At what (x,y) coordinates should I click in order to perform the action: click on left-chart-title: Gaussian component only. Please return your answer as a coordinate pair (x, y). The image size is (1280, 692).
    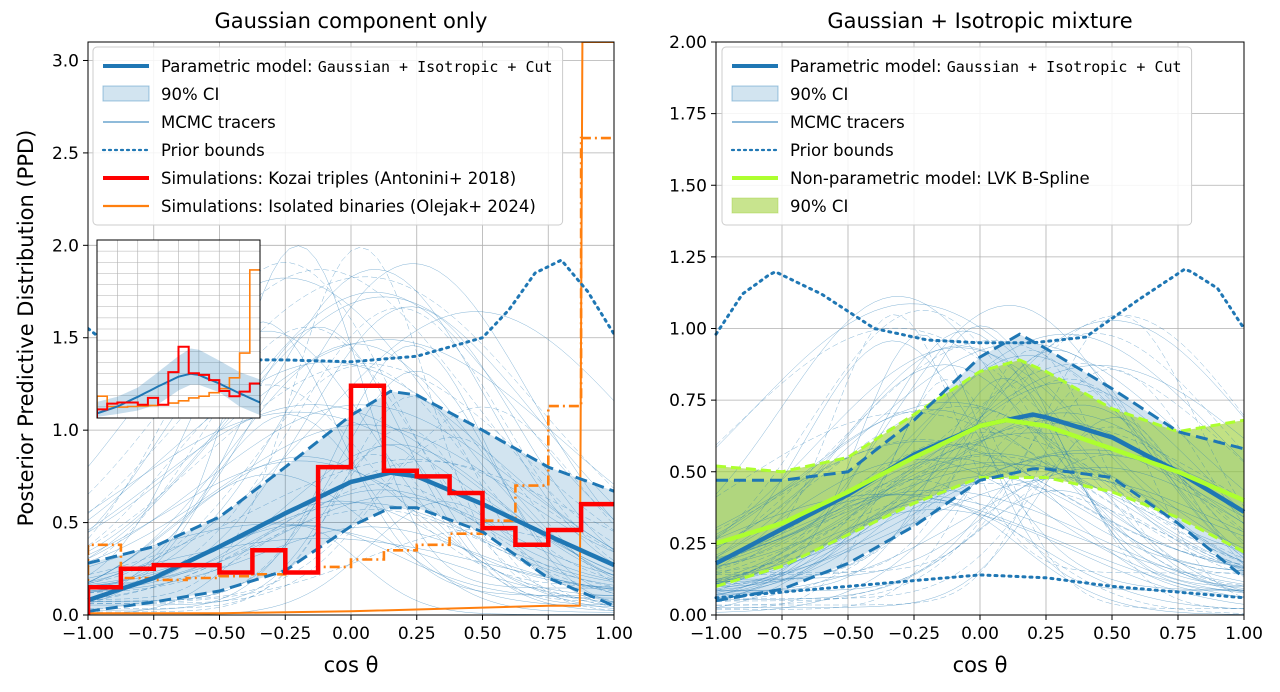
    Looking at the image, I should click on (351, 21).